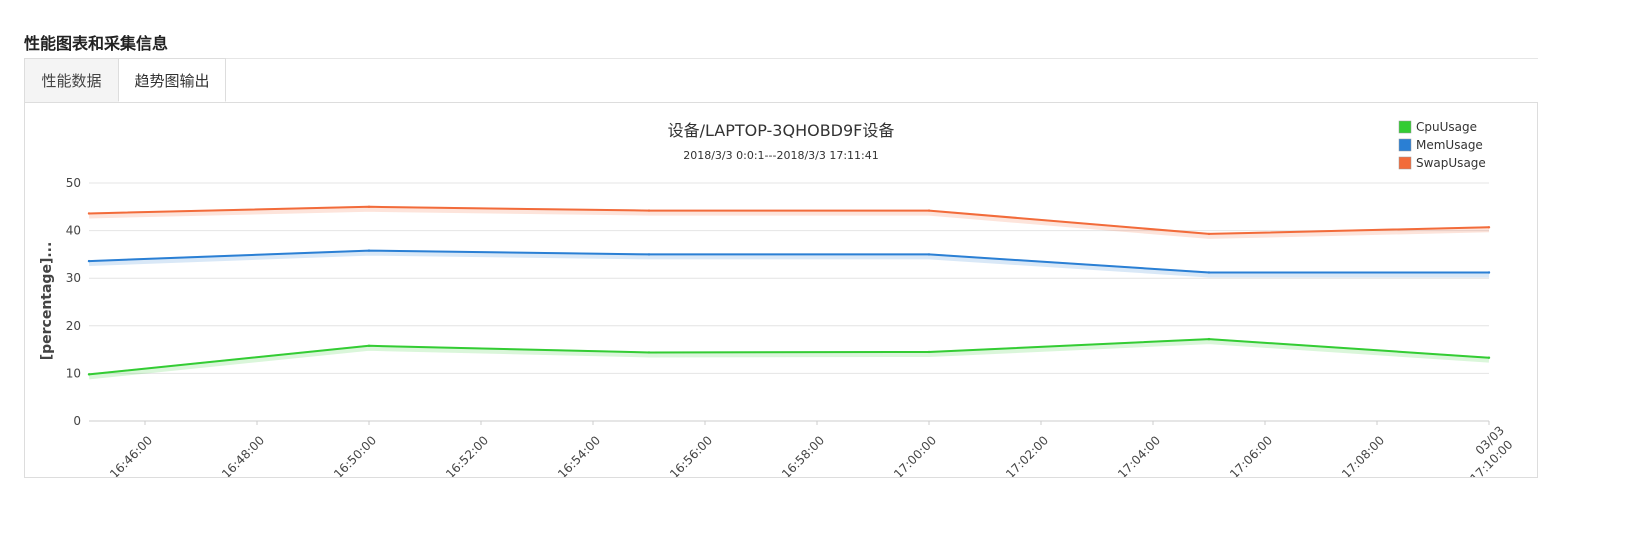 The height and width of the screenshot is (556, 1639). Describe the element at coordinates (73, 302) in the screenshot. I see `y-axis-ticks: 0 10 20 30 40 50` at that location.